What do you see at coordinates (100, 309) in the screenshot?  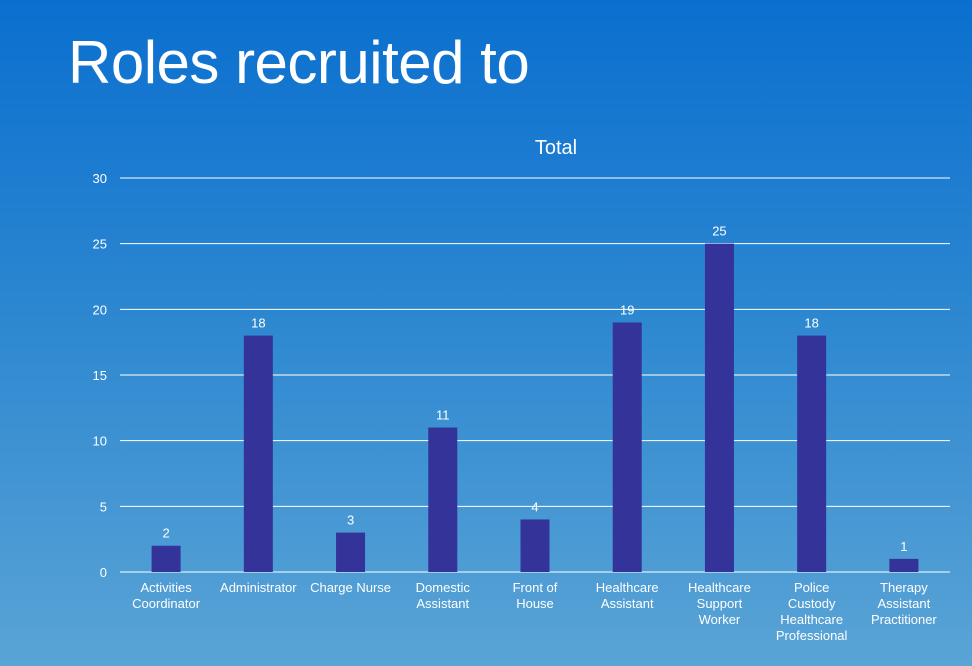 I see `y-tick-label: 20` at bounding box center [100, 309].